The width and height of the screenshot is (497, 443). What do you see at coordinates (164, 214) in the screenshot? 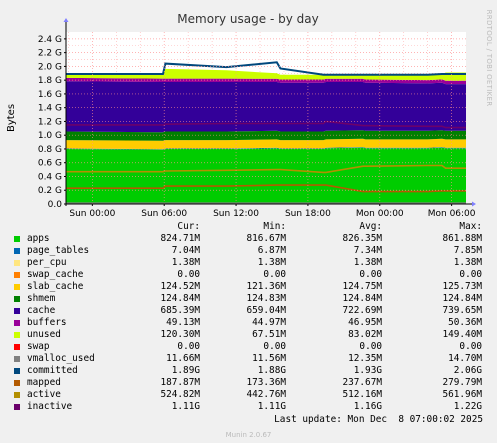
I see `x-tick-label: Sun 06:00` at bounding box center [164, 214].